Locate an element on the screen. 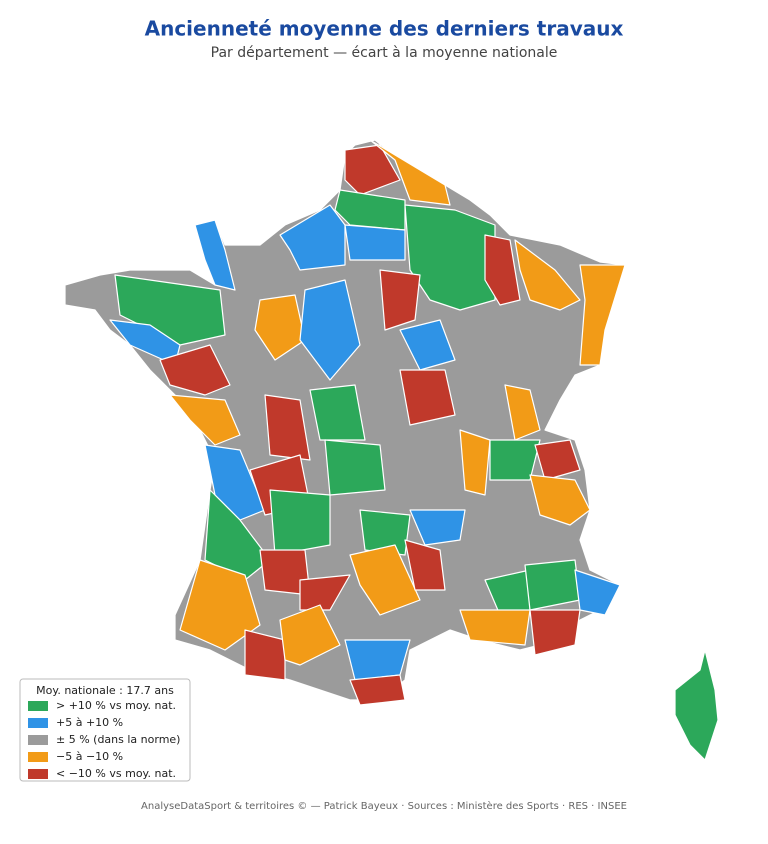 The height and width of the screenshot is (844, 768). legend-label: ± 5 % (dans la norme) is located at coordinates (118, 739).